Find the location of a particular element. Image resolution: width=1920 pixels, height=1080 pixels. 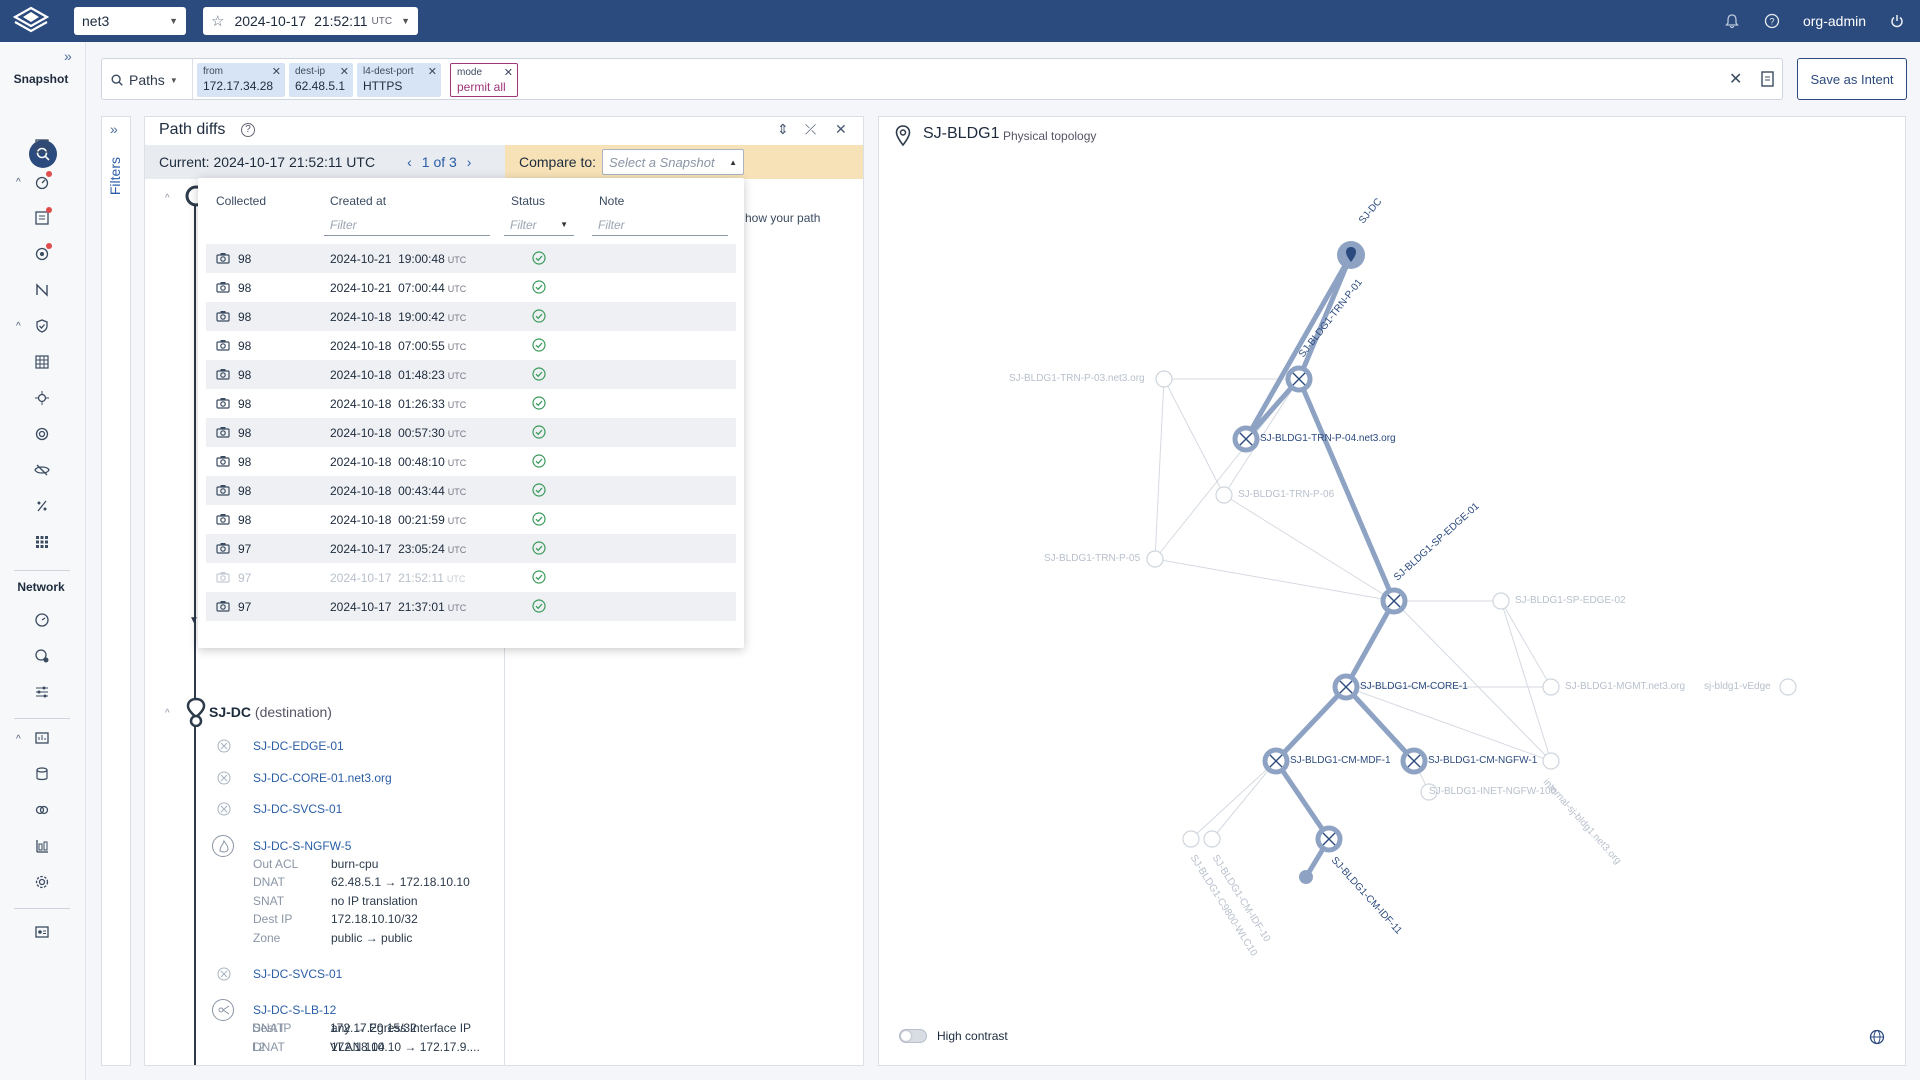

rail-item-dashboard is located at coordinates (42, 620).